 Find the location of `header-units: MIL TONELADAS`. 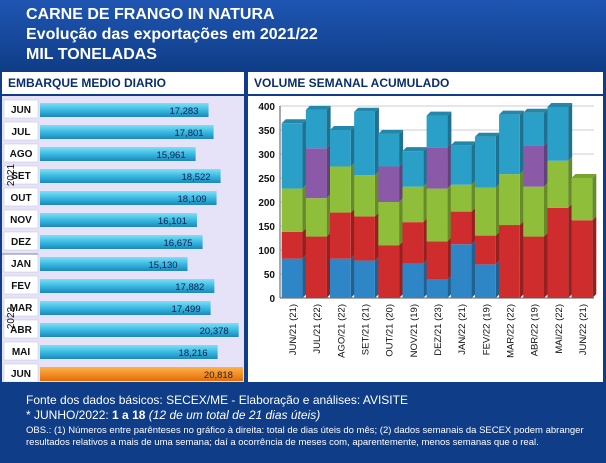

header-units: MIL TONELADAS is located at coordinates (91, 54).